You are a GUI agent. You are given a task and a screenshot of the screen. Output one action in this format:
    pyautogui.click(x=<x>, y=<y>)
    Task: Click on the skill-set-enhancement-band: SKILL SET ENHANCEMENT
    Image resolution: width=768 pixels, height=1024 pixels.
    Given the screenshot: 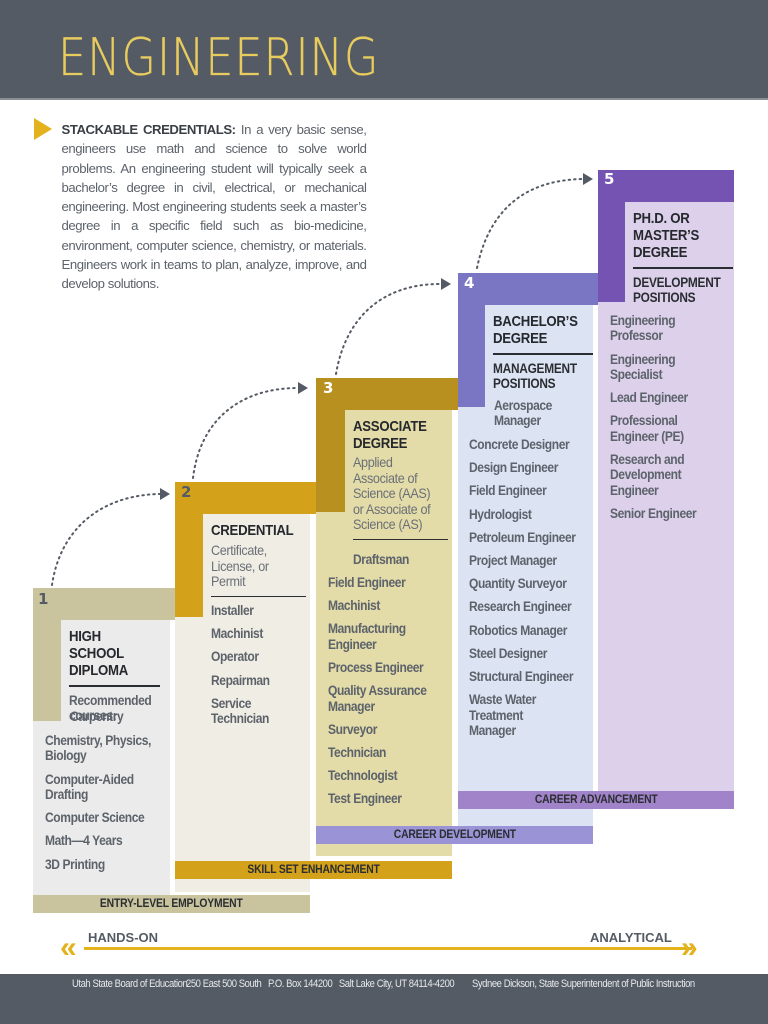 What is the action you would take?
    pyautogui.click(x=313, y=870)
    